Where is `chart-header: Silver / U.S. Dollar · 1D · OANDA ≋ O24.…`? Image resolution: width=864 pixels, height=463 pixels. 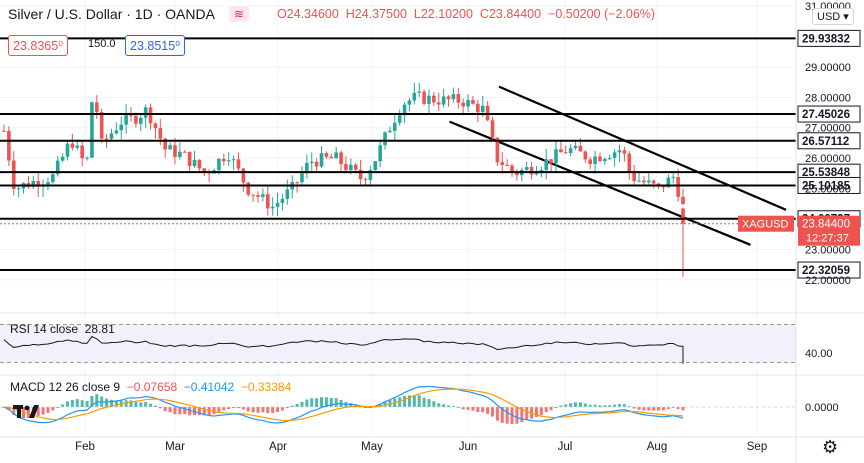 chart-header: Silver / U.S. Dollar · 1D · OANDA ≋ O24.… is located at coordinates (331, 14).